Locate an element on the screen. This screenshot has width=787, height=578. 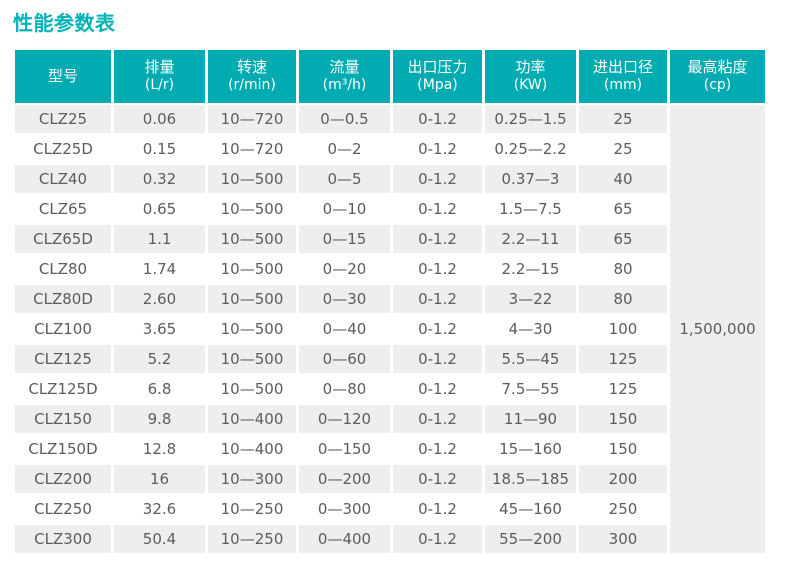
col-header-label: 进出口径 is located at coordinates (622, 67).